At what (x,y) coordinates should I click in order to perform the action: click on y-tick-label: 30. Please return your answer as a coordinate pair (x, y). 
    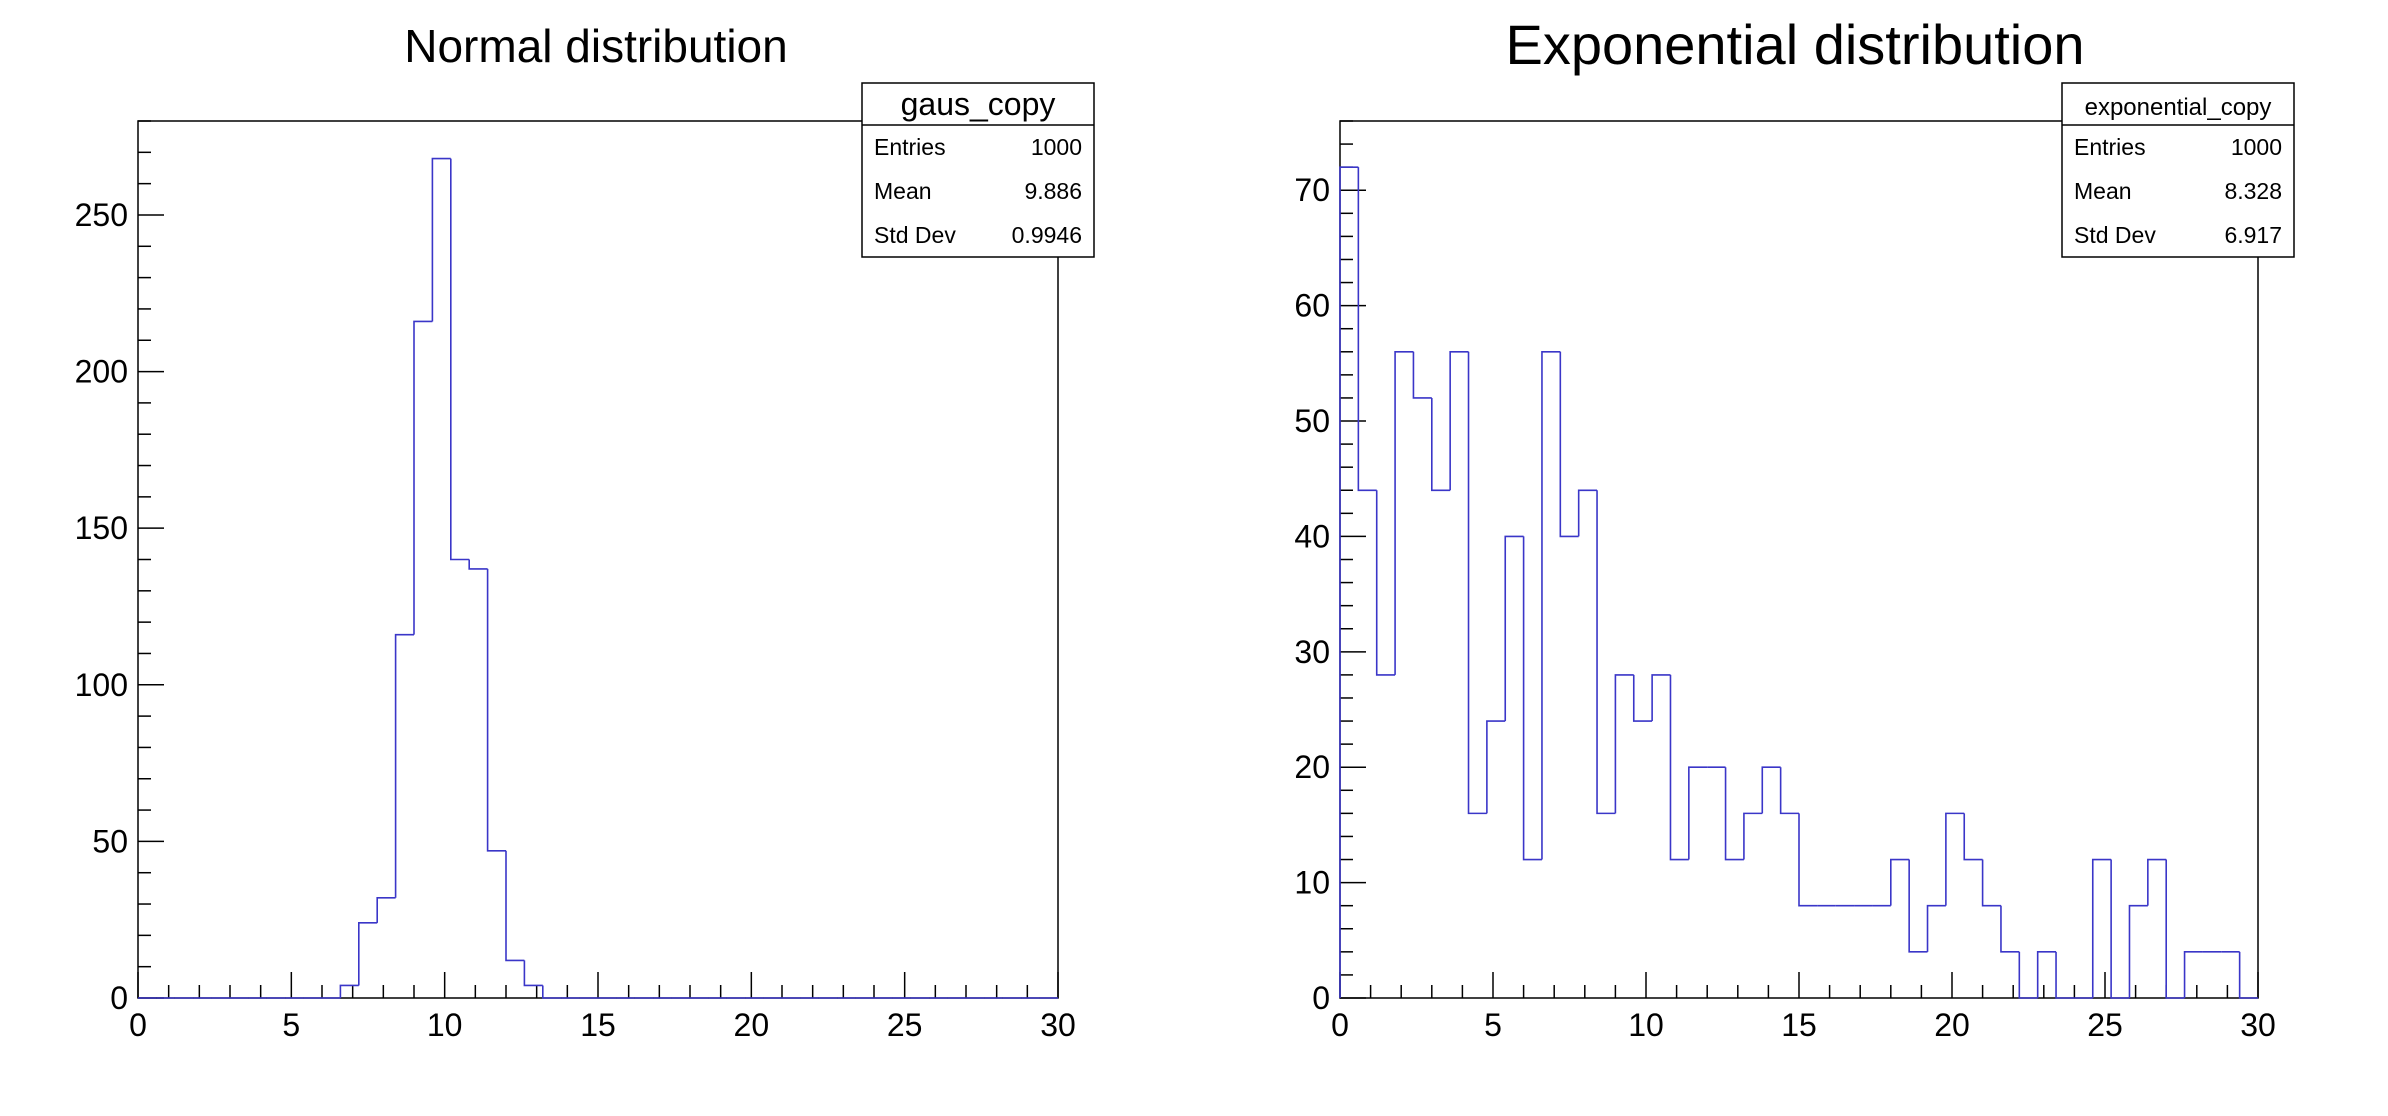
    Looking at the image, I should click on (1312, 652).